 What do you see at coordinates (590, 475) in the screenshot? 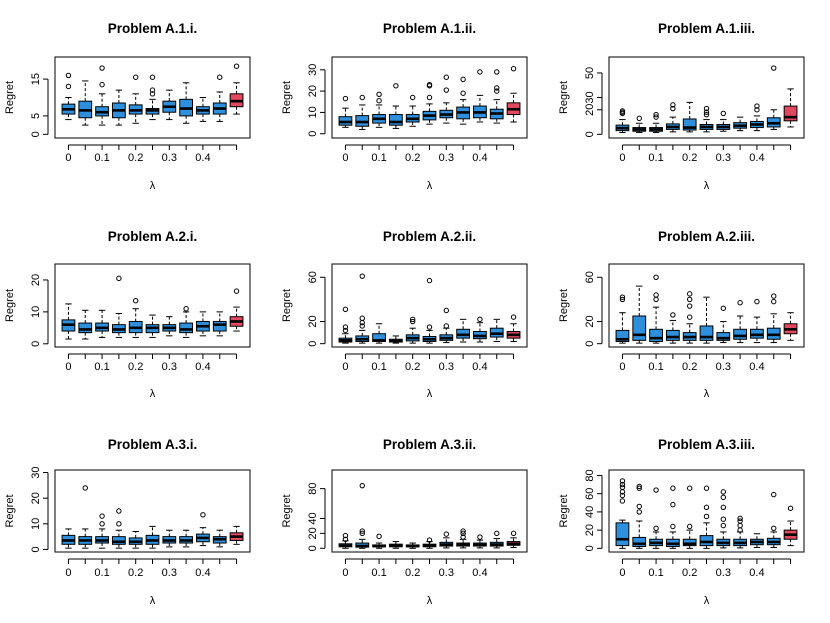
I see `y-tick-label: 80` at bounding box center [590, 475].